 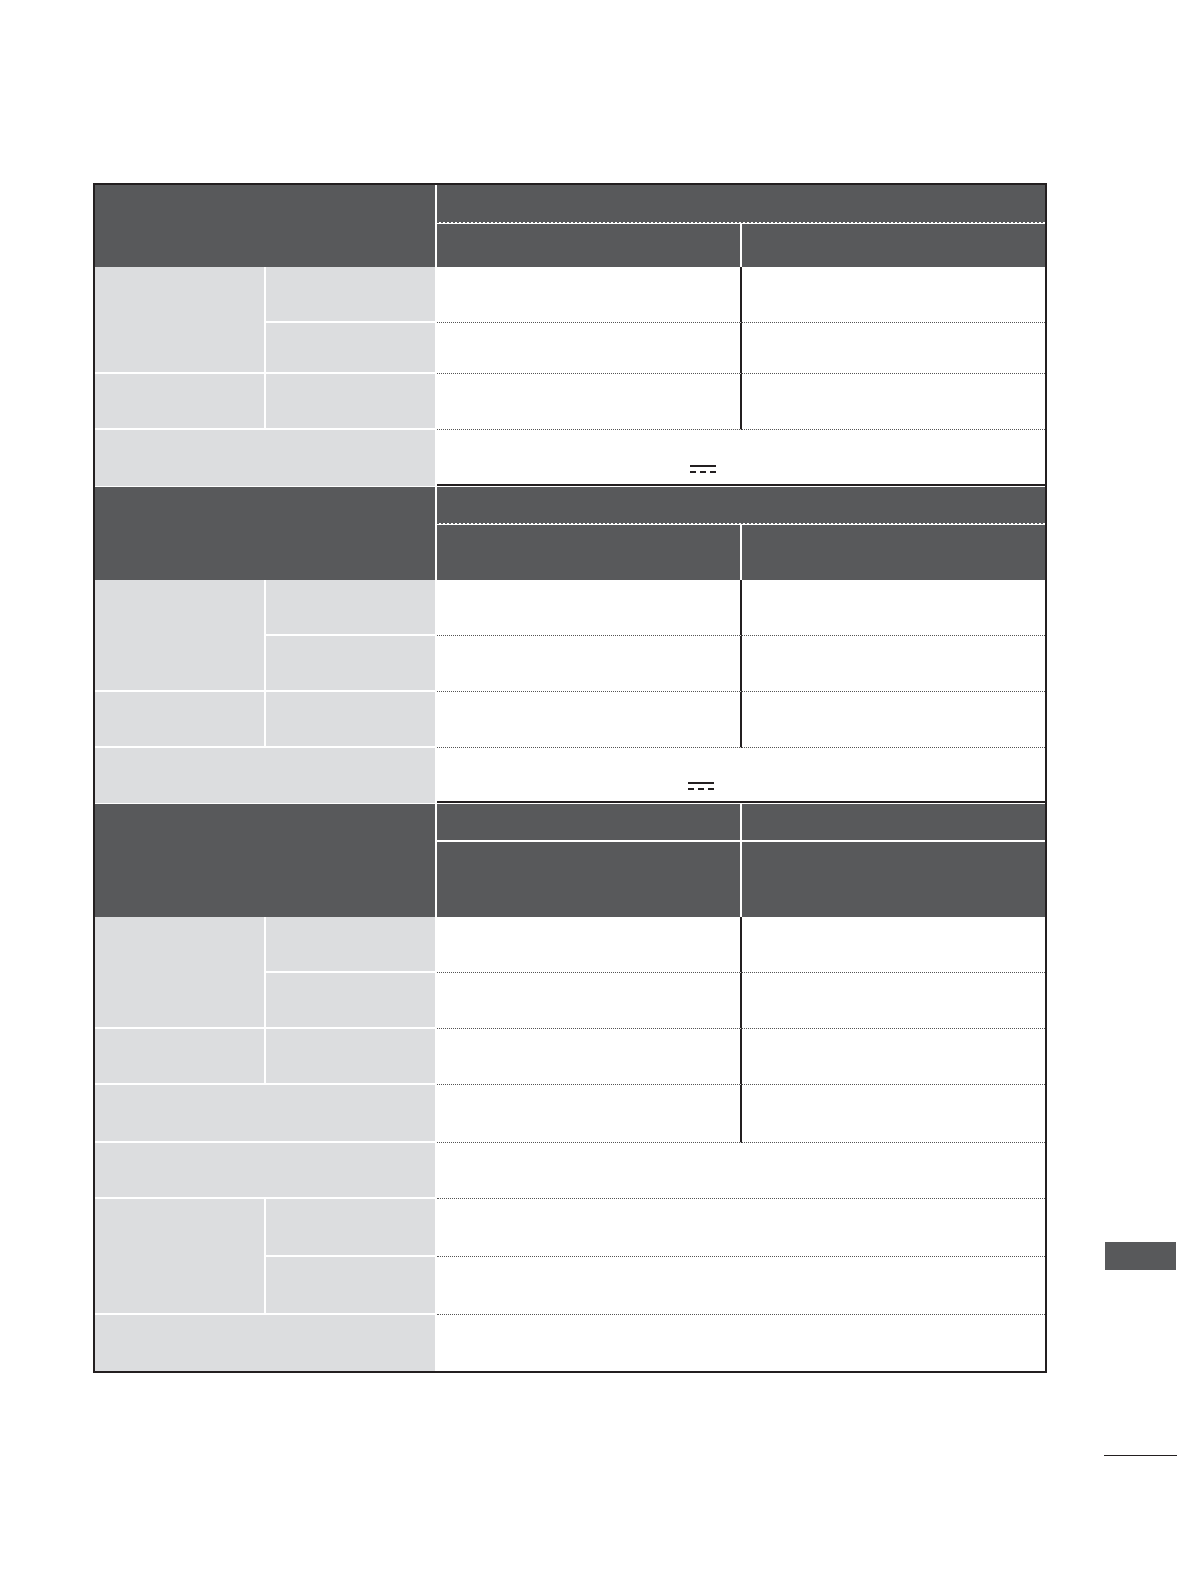 What do you see at coordinates (893, 402) in the screenshot?
I see `section1-row3-value2` at bounding box center [893, 402].